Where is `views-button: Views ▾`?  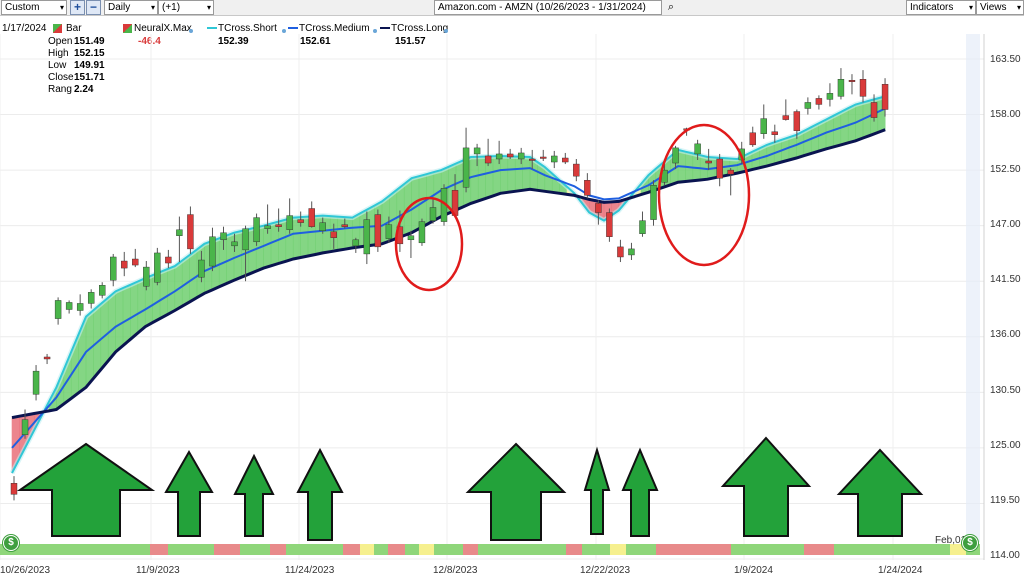 views-button: Views ▾ is located at coordinates (1000, 7).